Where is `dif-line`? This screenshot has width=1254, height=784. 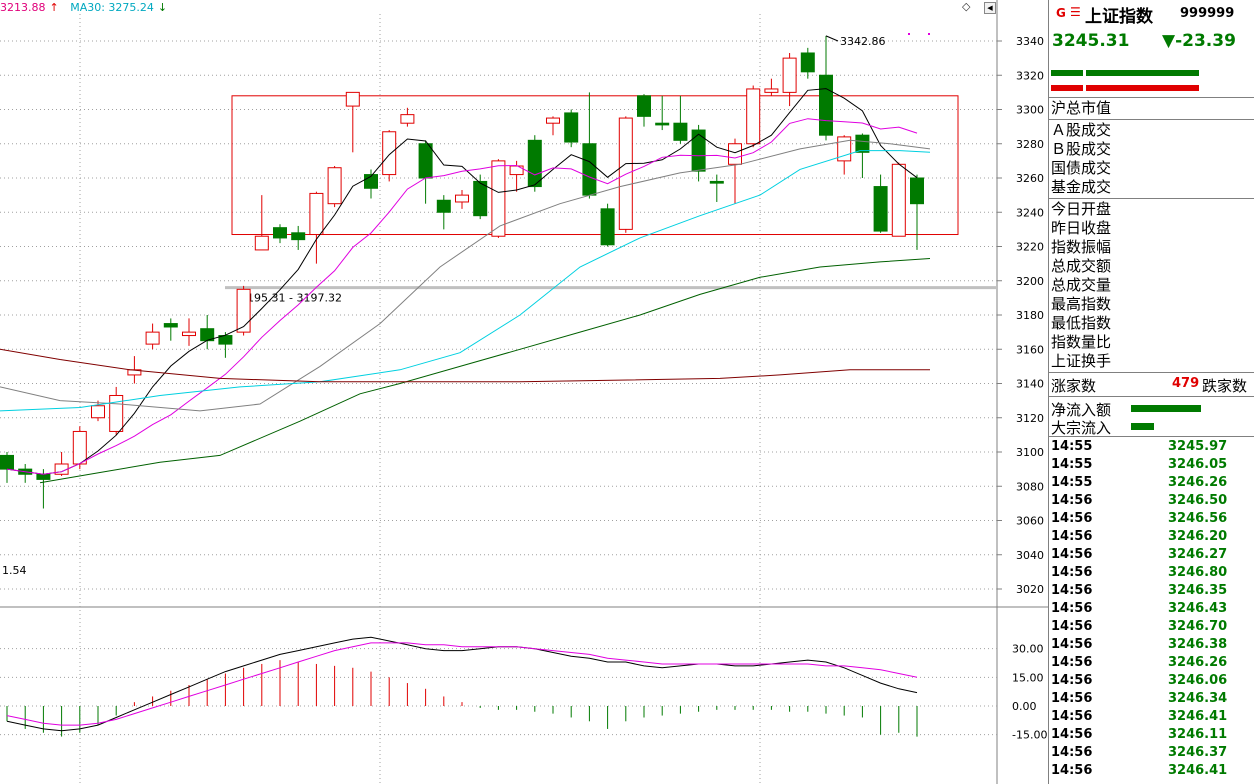
dif-line is located at coordinates (462, 684).